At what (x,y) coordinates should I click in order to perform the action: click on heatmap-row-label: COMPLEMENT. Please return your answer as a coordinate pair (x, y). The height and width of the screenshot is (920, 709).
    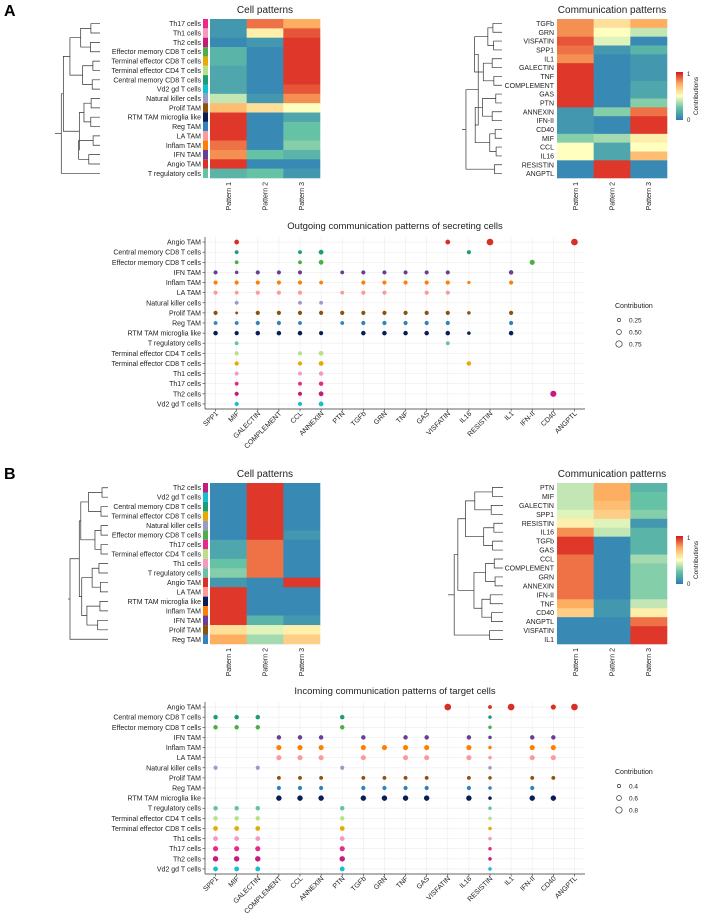
    Looking at the image, I should click on (530, 86).